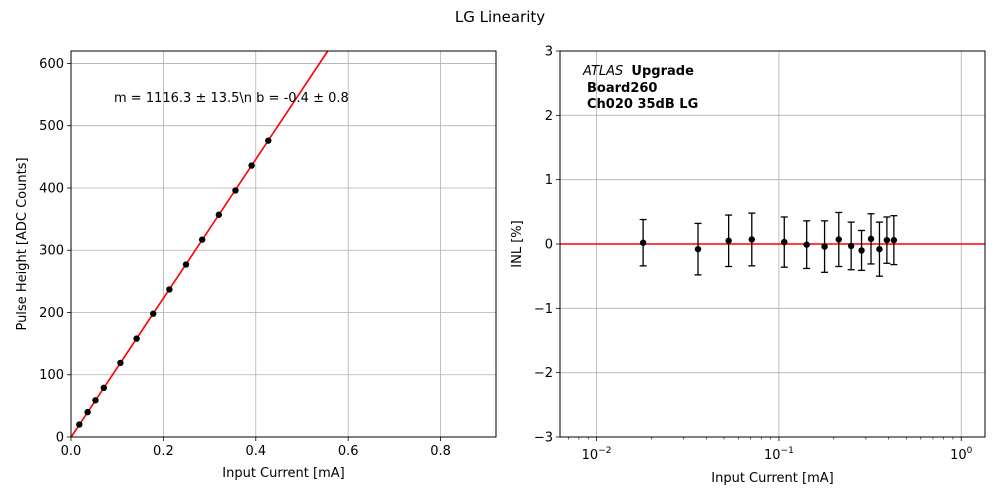 This screenshot has width=1000, height=500. What do you see at coordinates (961, 454) in the screenshot?
I see `x-tick-label: 10⁰` at bounding box center [961, 454].